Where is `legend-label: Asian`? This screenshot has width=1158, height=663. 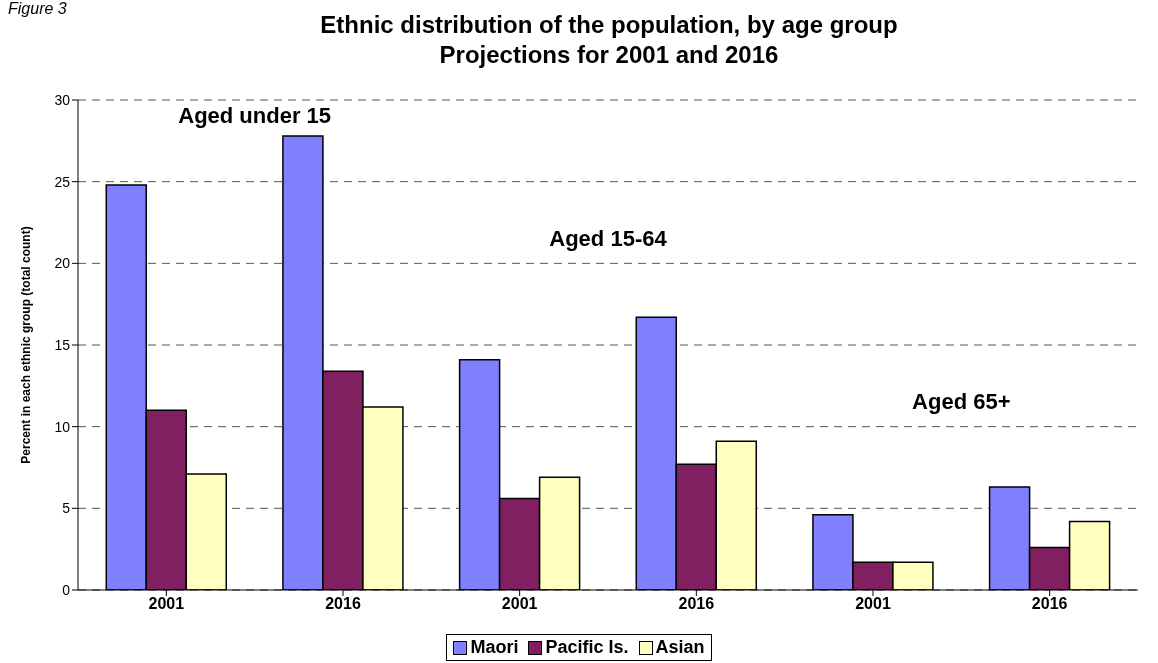 legend-label: Asian is located at coordinates (679, 647).